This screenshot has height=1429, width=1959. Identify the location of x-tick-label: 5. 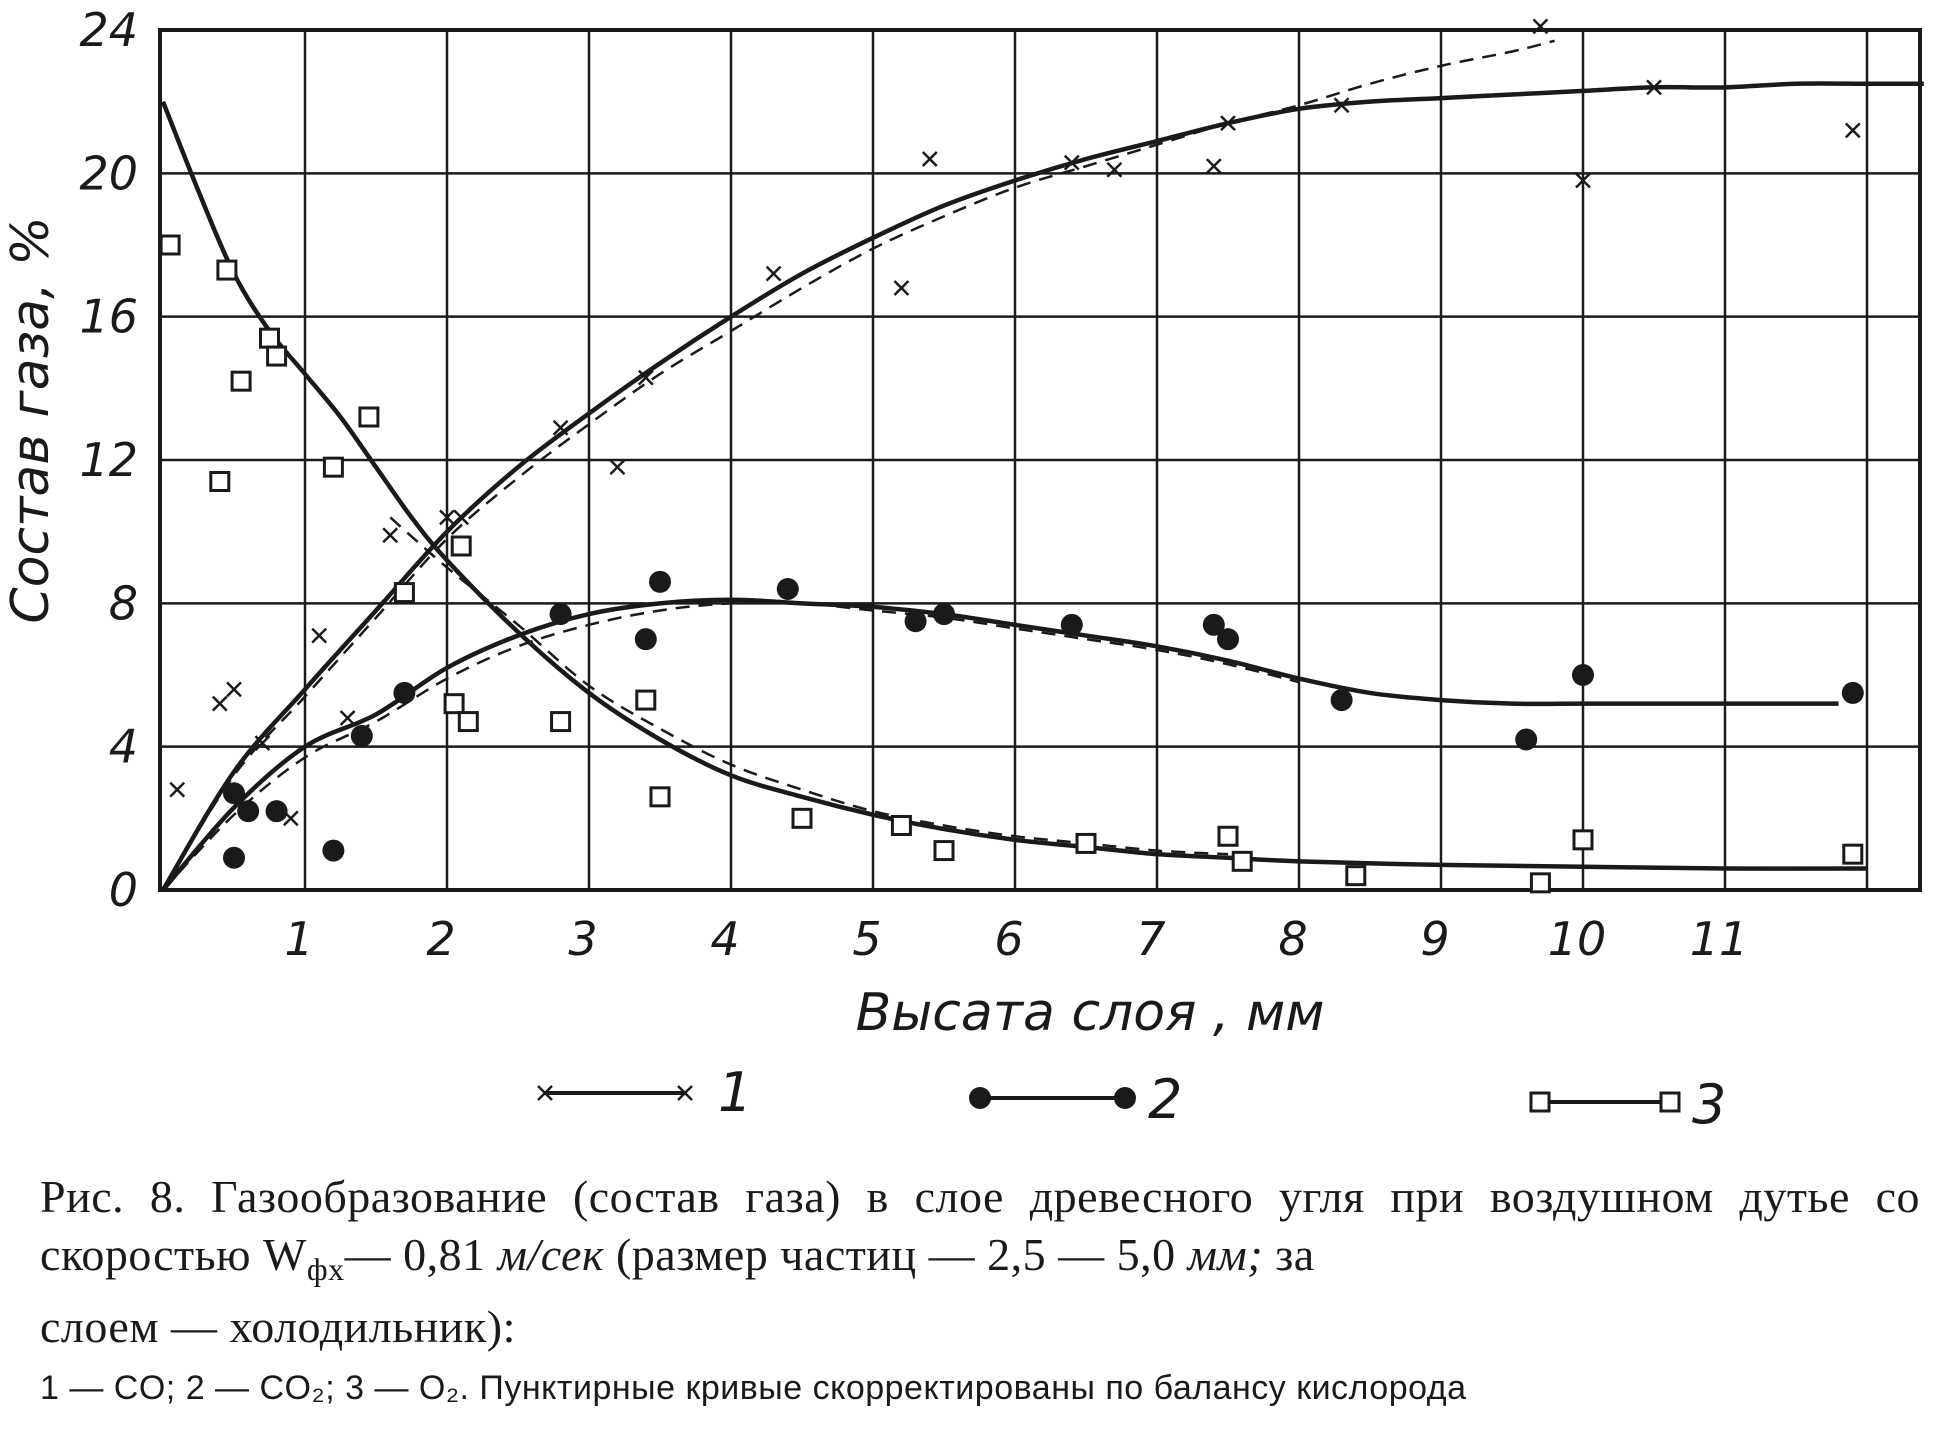
(866, 939).